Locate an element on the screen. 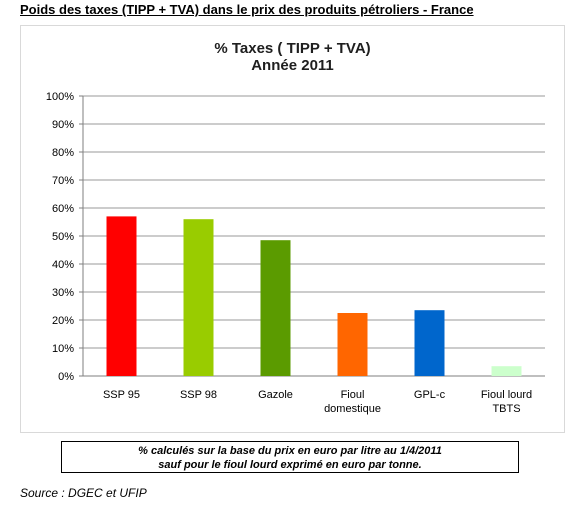 This screenshot has height=518, width=578. y-tick-label: 10% is located at coordinates (63, 349).